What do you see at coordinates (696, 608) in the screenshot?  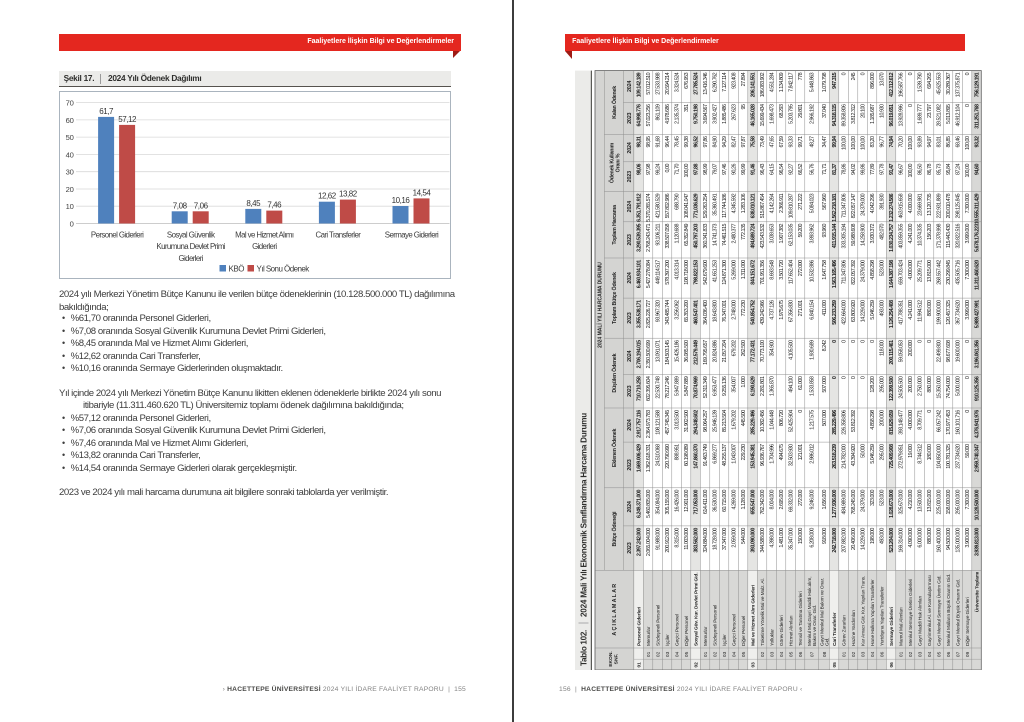 I see `svg-text:Sosyal Güv. Kur. Devlet Primi: Sosyal Güv. Kur. Devlet Primi Gid.` at bounding box center [696, 608].